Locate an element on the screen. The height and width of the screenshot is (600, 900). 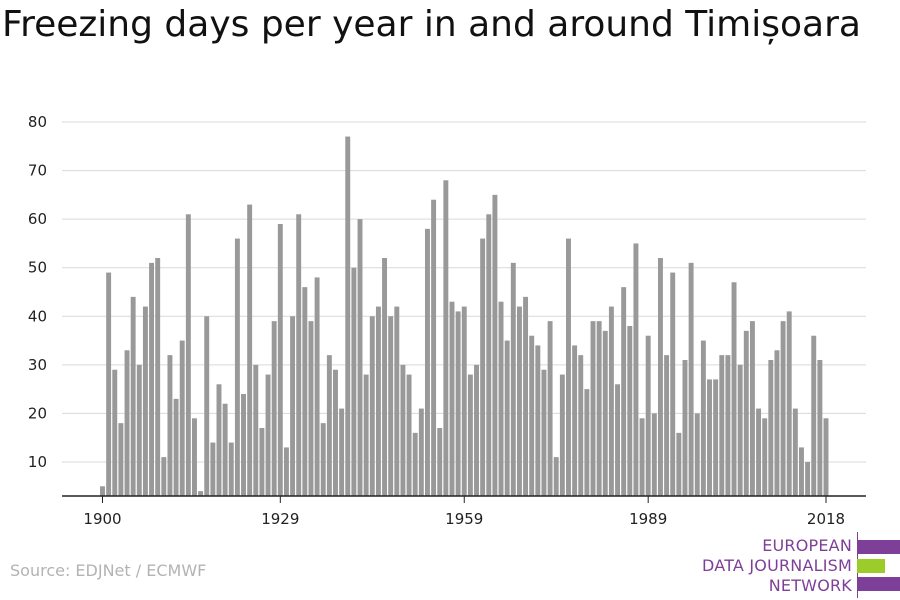
y-tick-label: 80 is located at coordinates (37, 122).